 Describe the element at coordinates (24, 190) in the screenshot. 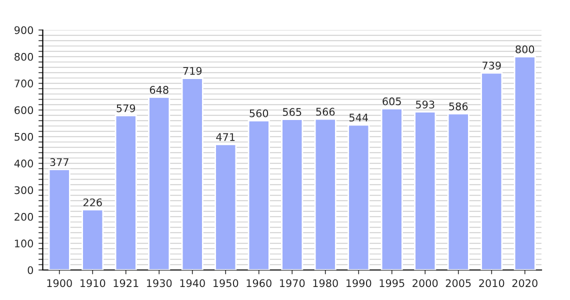

I see `y-tick-label: 300` at that location.